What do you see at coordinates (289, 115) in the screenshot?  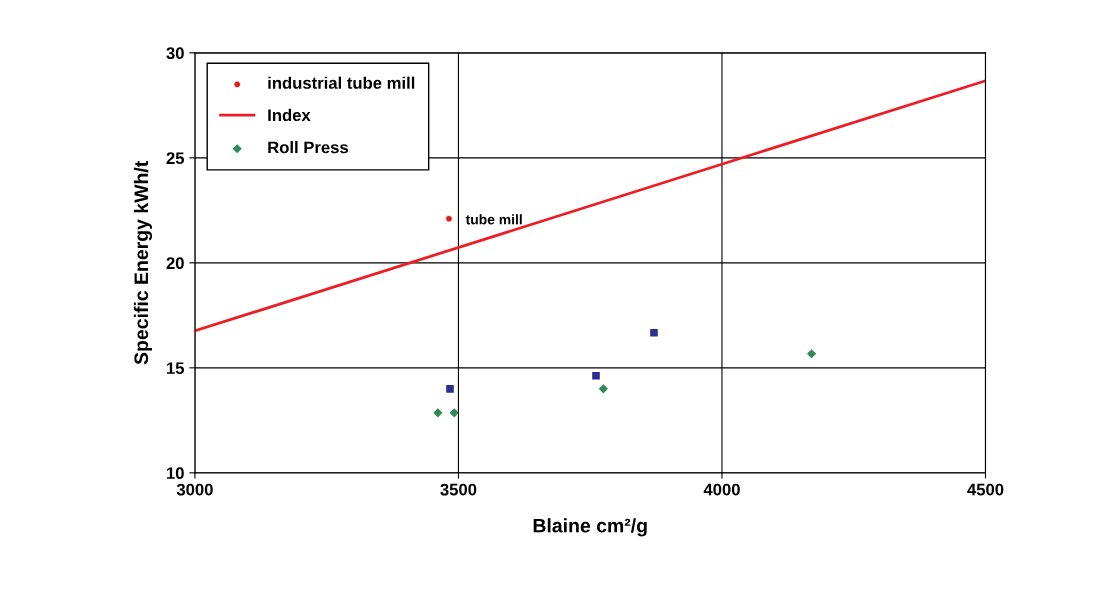 I see `legend-label: Index` at bounding box center [289, 115].